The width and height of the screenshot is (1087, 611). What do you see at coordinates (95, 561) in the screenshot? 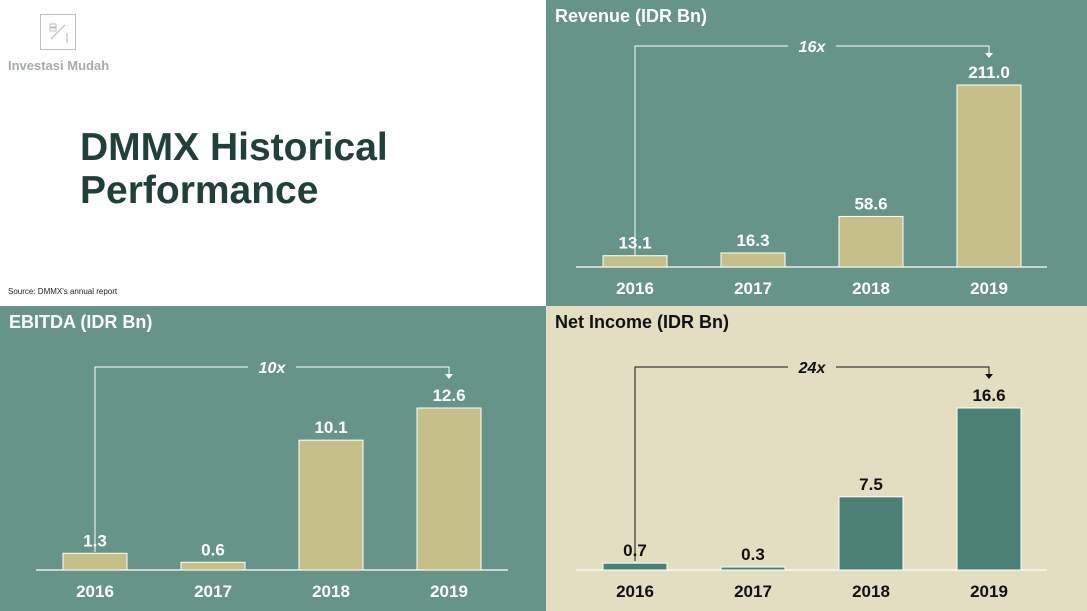
I see `ebitda-bar-2016` at bounding box center [95, 561].